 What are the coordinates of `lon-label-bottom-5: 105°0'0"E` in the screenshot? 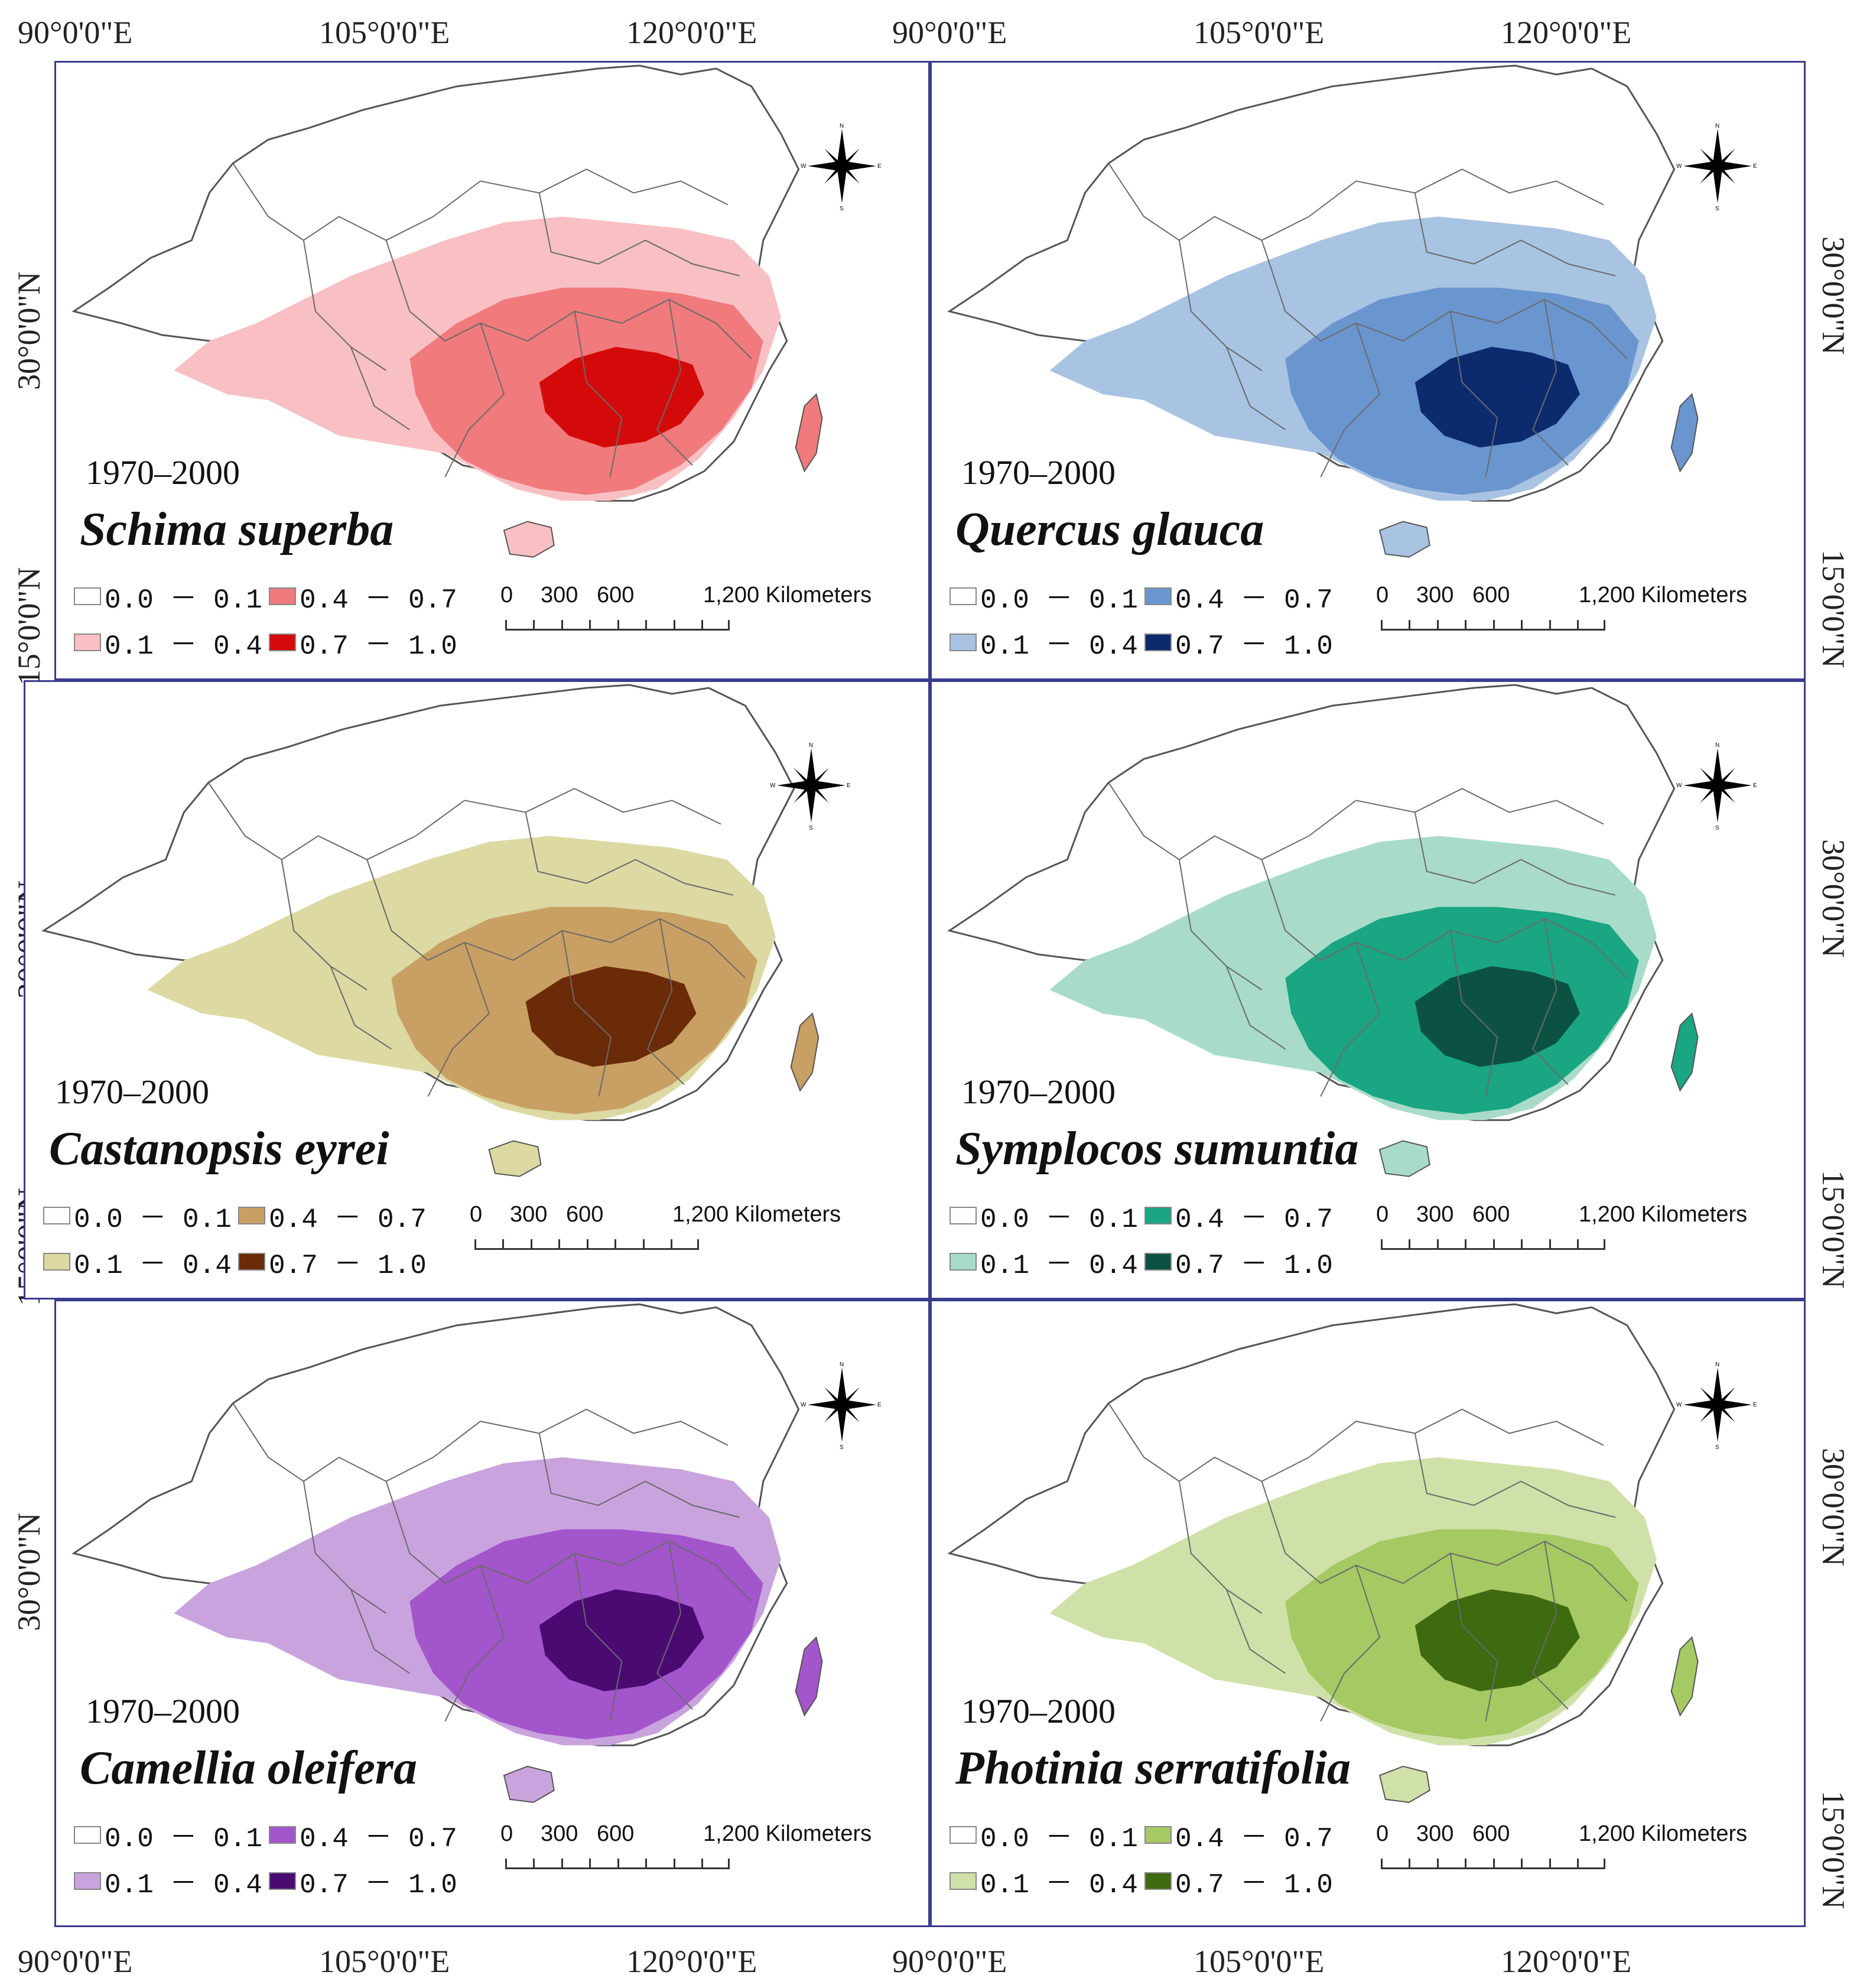 It's located at (1259, 1962).